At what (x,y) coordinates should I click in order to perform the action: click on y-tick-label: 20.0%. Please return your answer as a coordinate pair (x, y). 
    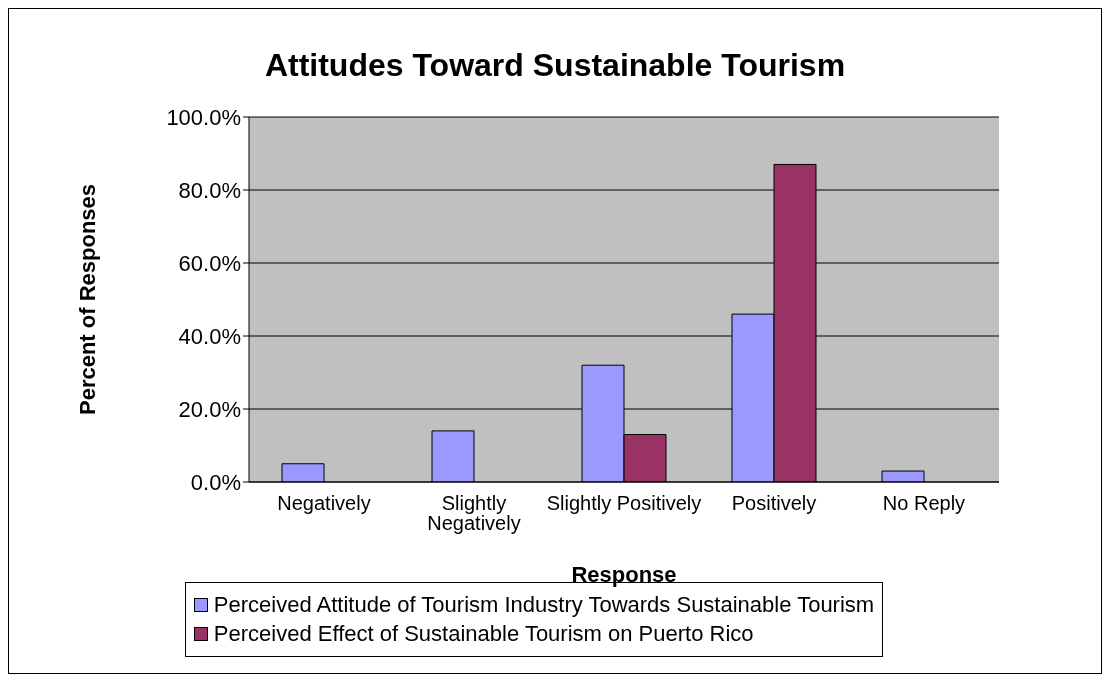
    Looking at the image, I should click on (209, 409).